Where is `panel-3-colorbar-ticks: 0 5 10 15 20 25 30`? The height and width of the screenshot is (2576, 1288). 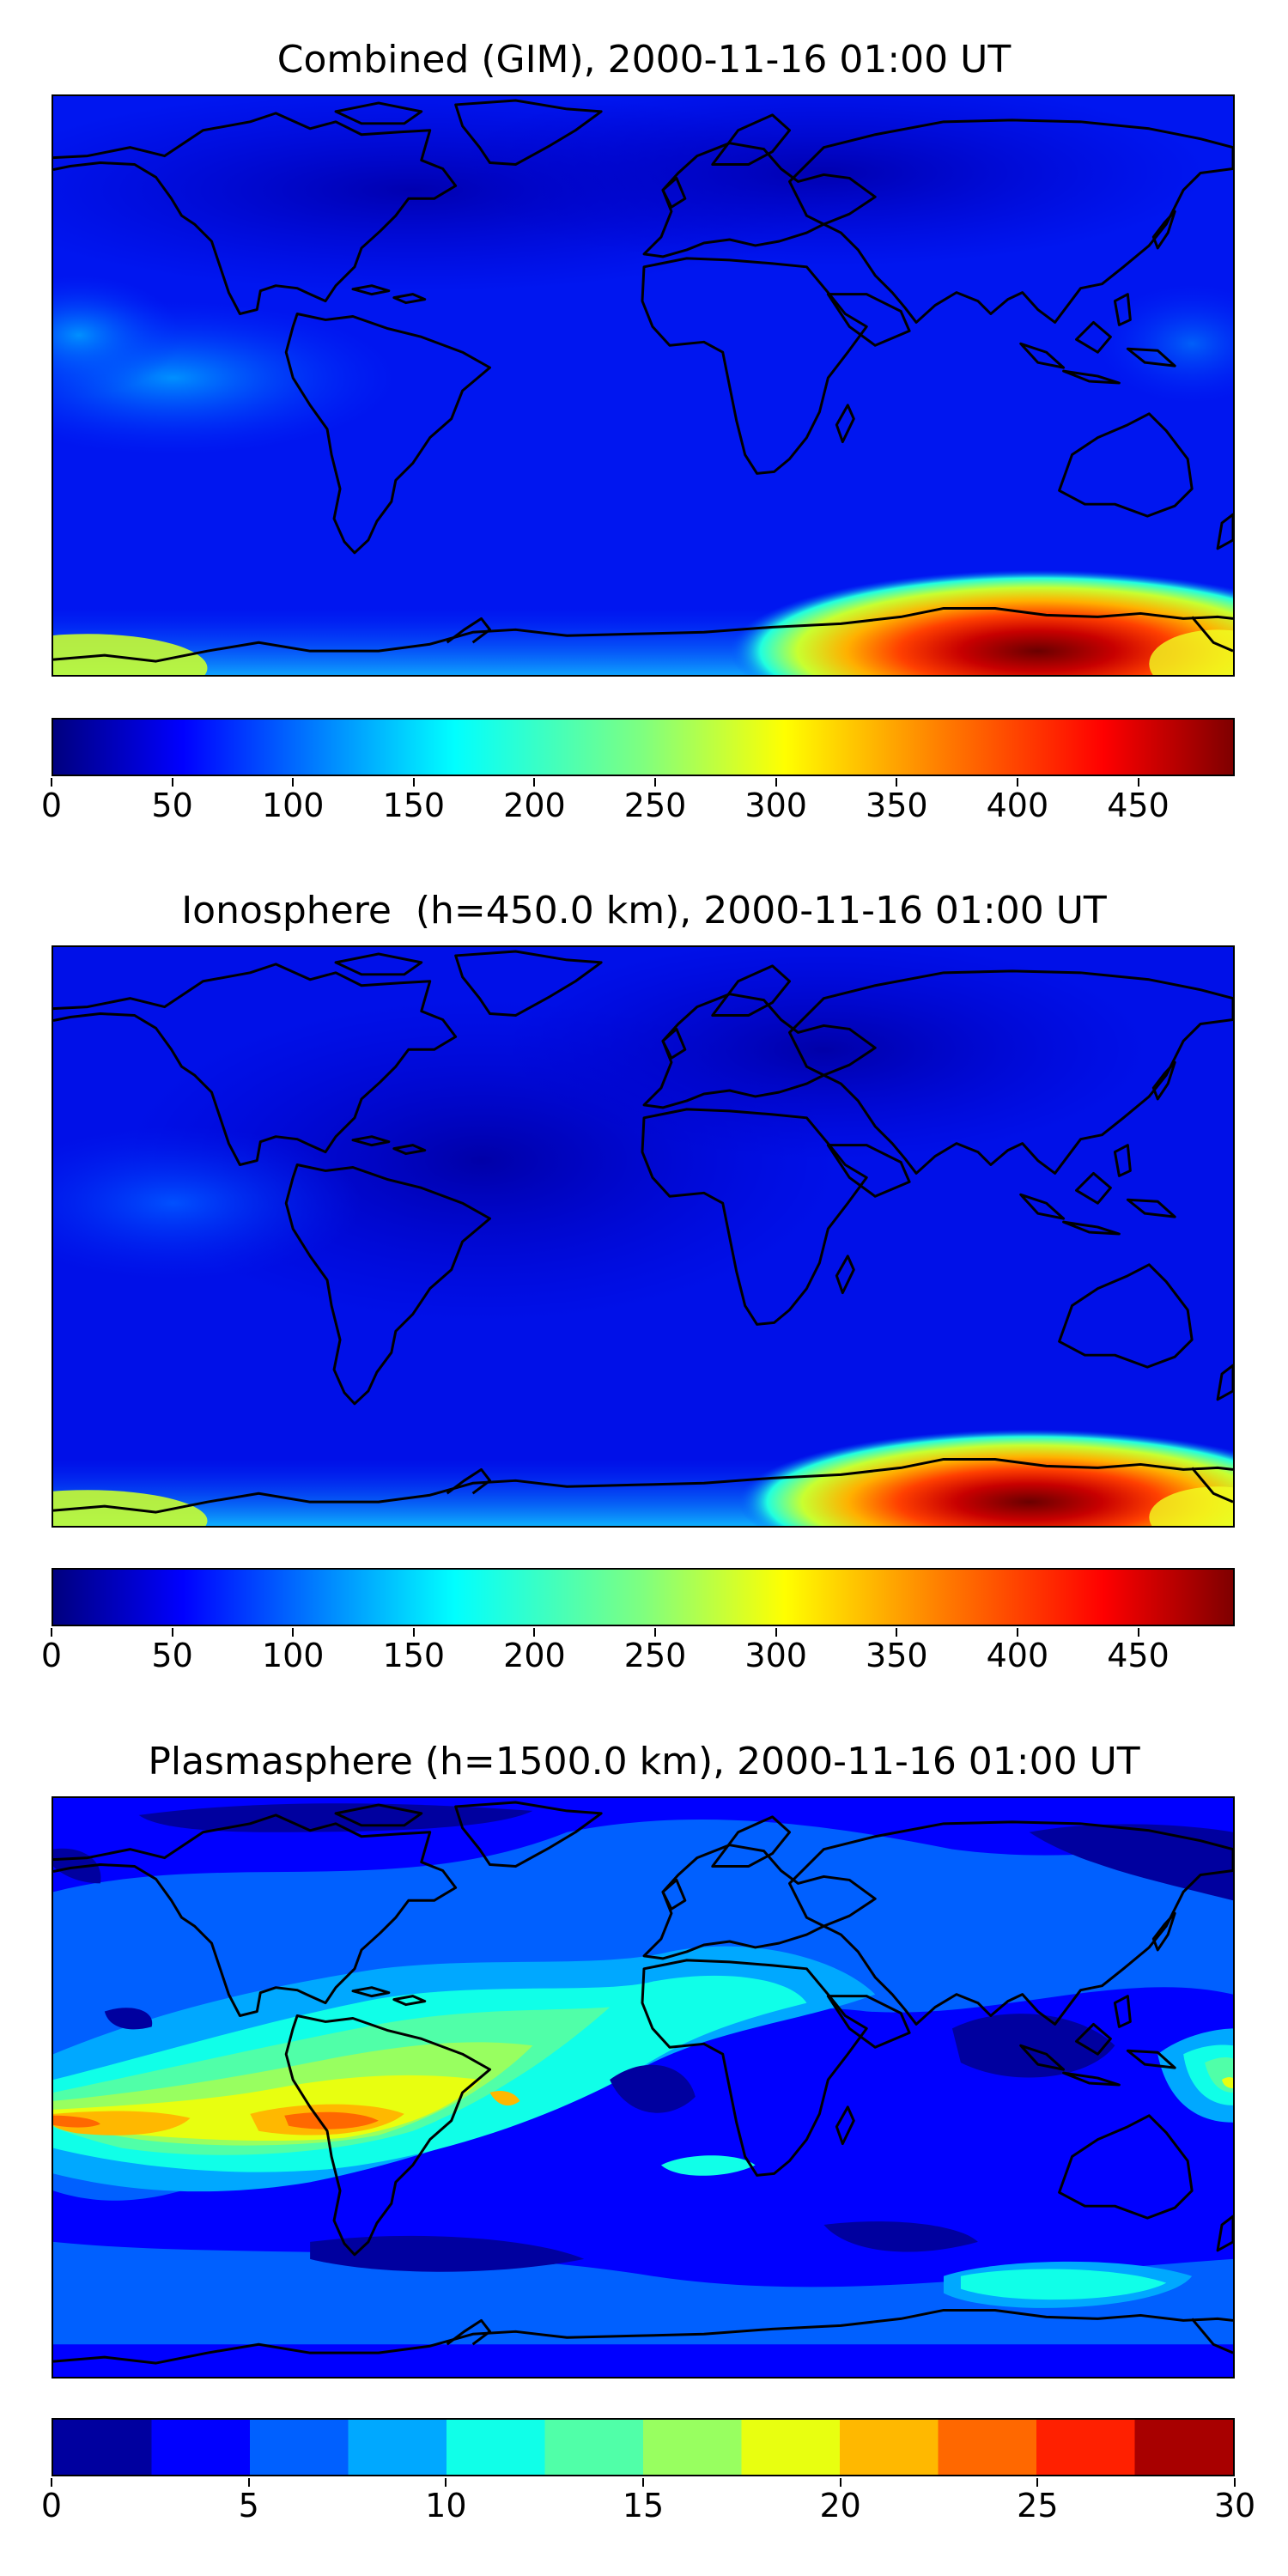 panel-3-colorbar-ticks: 0 5 10 15 20 25 30 is located at coordinates (648, 2504).